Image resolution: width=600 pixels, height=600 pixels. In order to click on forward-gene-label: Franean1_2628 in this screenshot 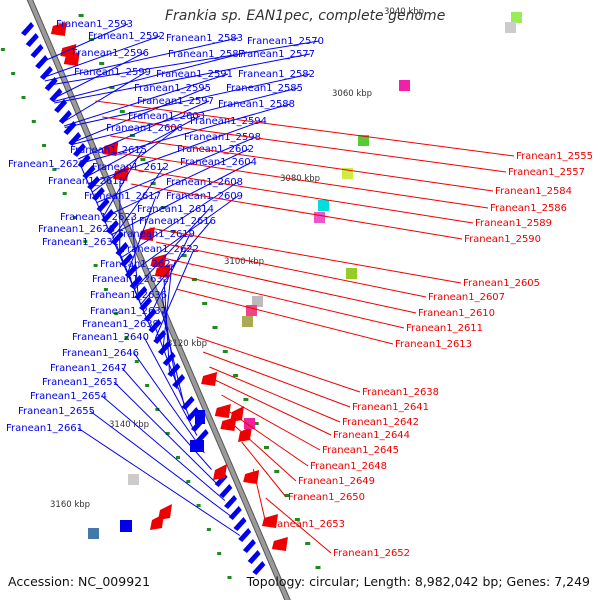, I will do `click(76, 229)`.